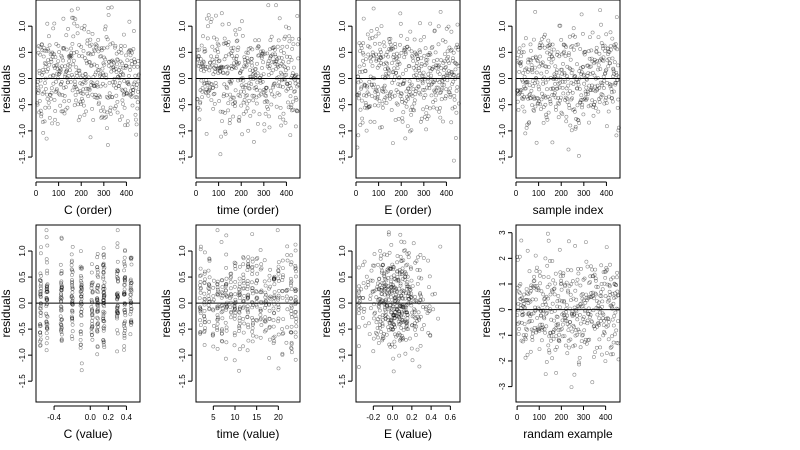 This screenshot has width=800, height=450. I want to click on y-tick-label: 1, so click(502, 283).